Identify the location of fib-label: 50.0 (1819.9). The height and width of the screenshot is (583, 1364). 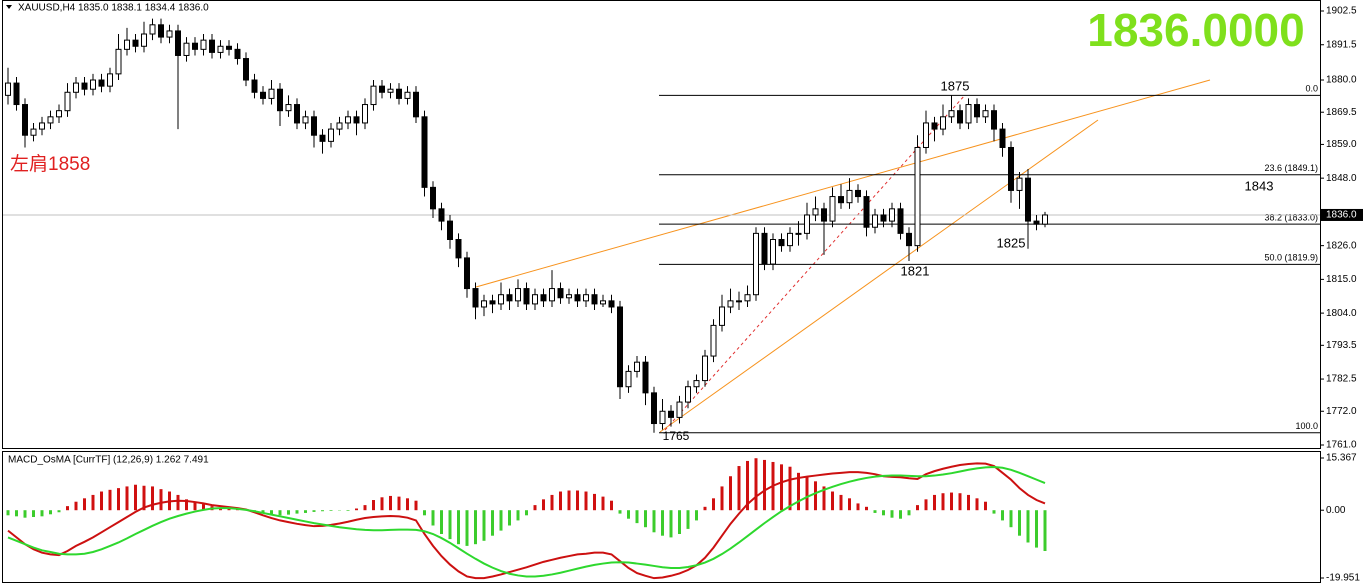
(1291, 258).